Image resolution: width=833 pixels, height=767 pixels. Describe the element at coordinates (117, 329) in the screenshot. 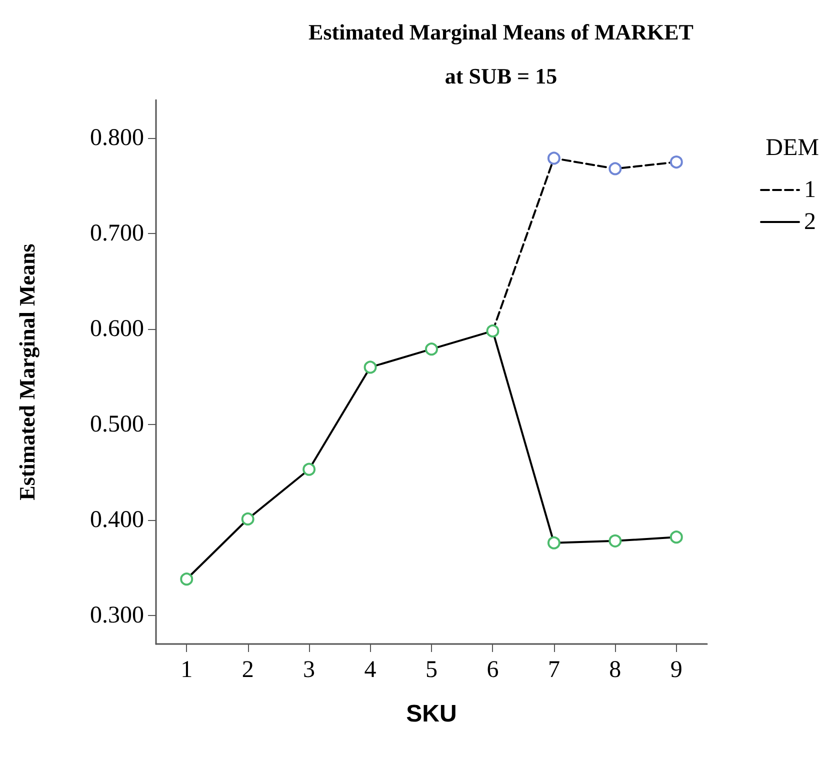

I see `y-tick-label: 0.600` at that location.